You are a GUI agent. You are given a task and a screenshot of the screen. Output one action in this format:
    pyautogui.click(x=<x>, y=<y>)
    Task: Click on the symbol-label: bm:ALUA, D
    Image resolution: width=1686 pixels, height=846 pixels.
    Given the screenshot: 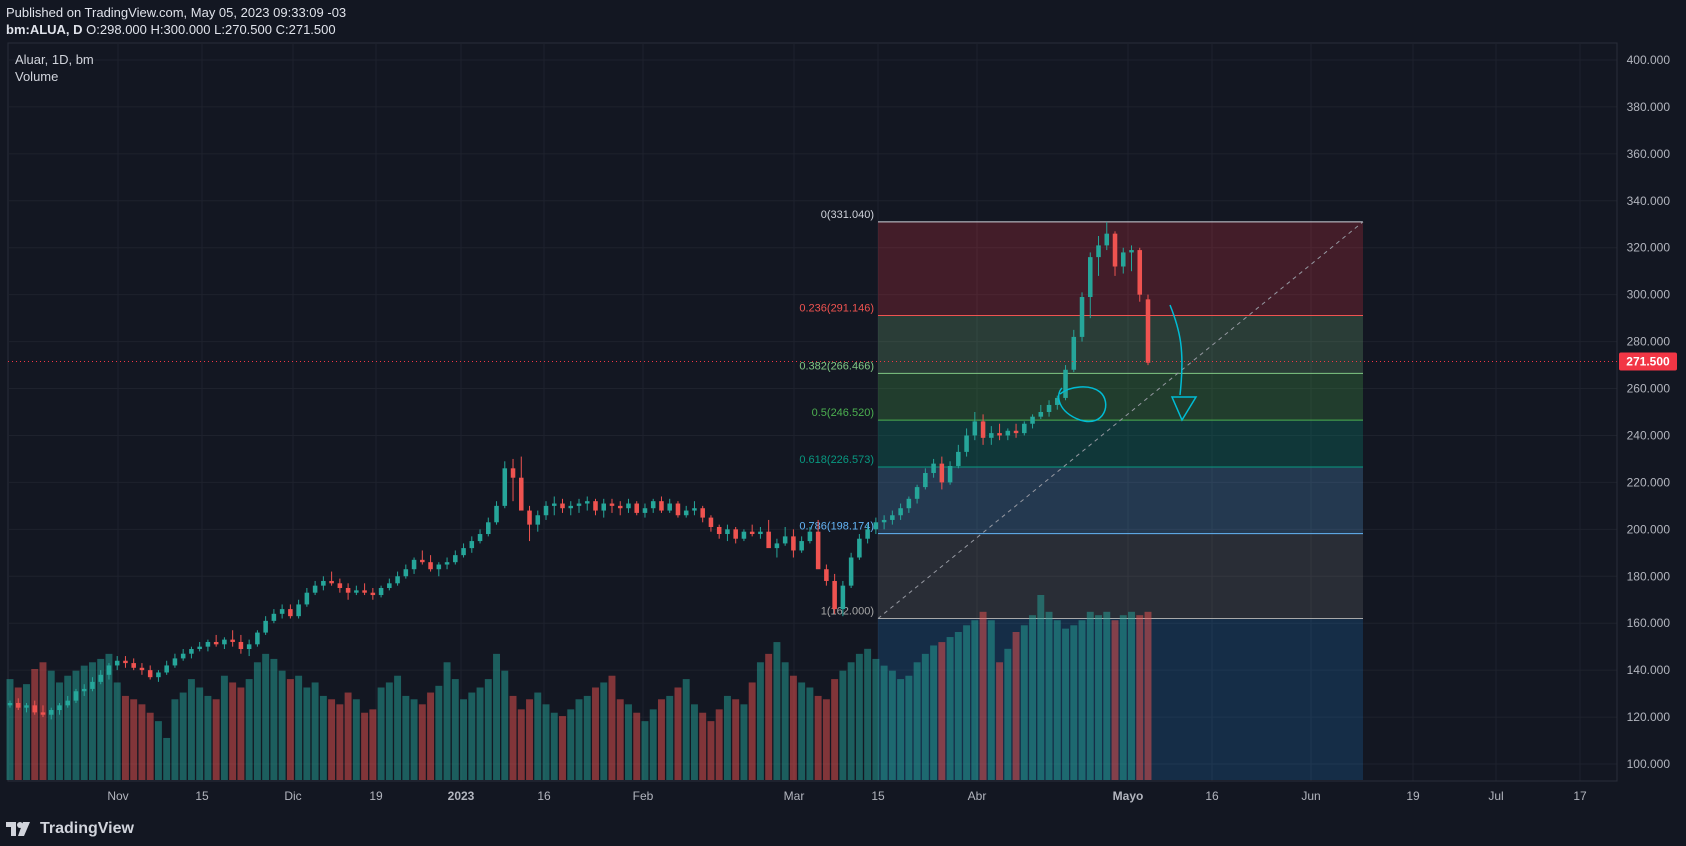 What is the action you would take?
    pyautogui.click(x=44, y=29)
    